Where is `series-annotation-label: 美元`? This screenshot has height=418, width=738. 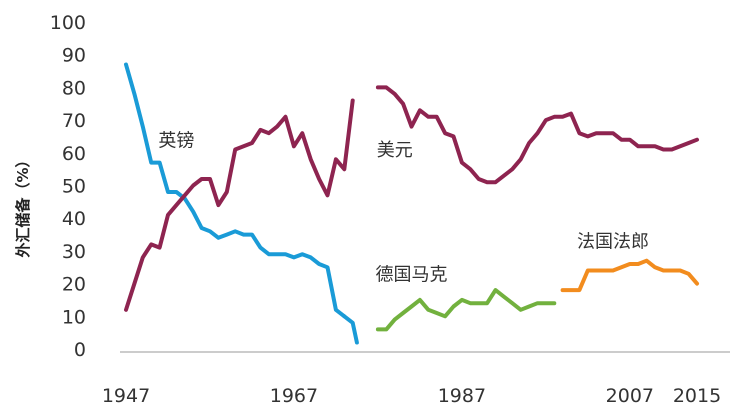 series-annotation-label: 美元 is located at coordinates (395, 150).